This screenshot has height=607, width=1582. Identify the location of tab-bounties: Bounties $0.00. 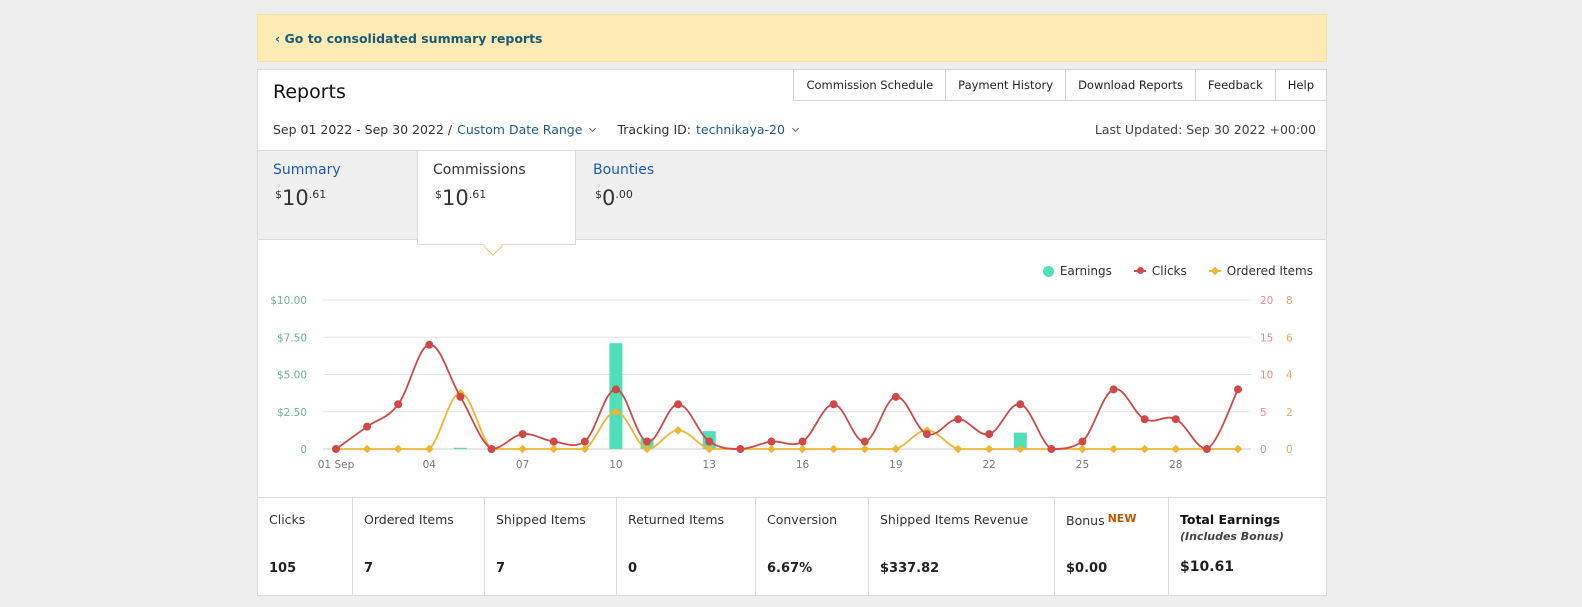
(658, 196).